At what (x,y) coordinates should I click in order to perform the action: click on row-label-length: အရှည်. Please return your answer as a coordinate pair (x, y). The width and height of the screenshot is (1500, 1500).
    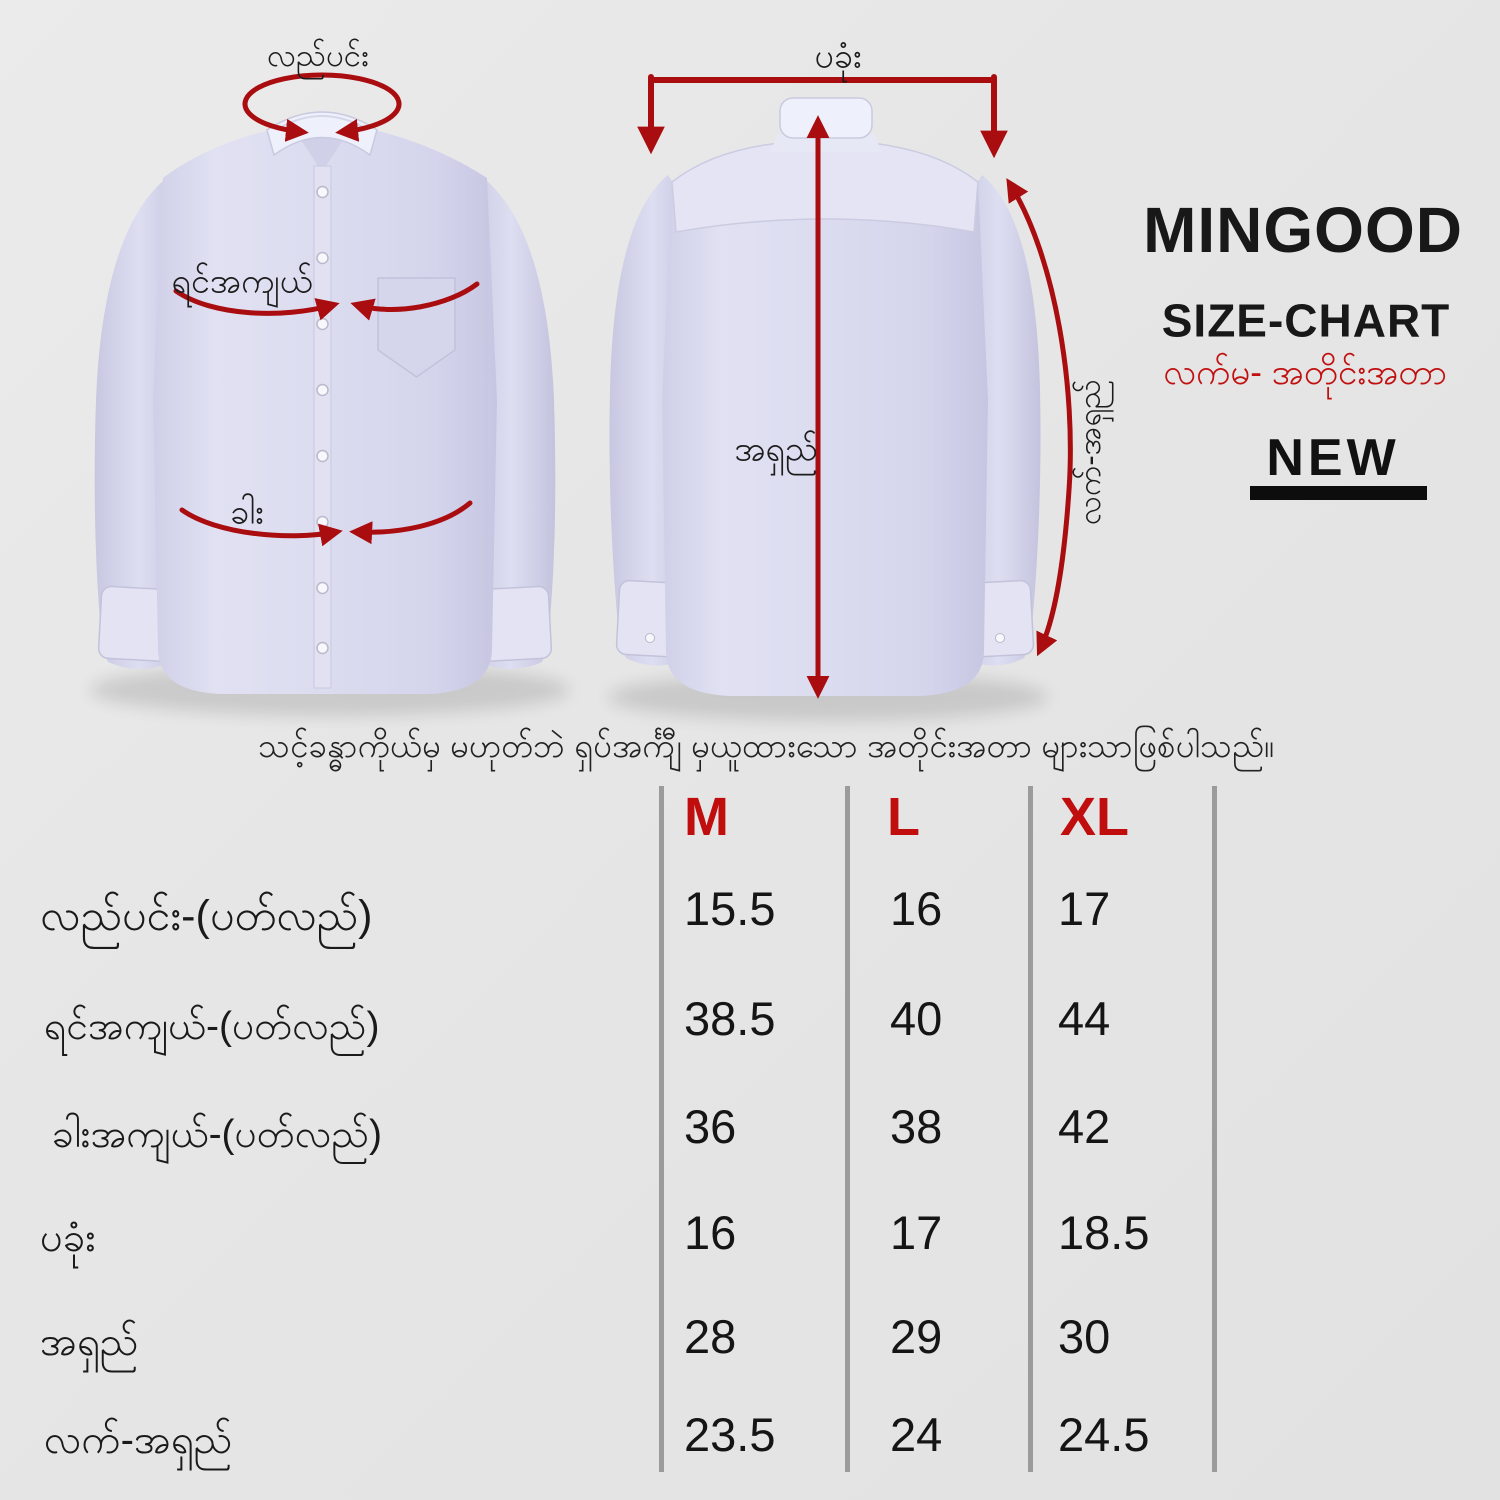
    Looking at the image, I should click on (89, 1342).